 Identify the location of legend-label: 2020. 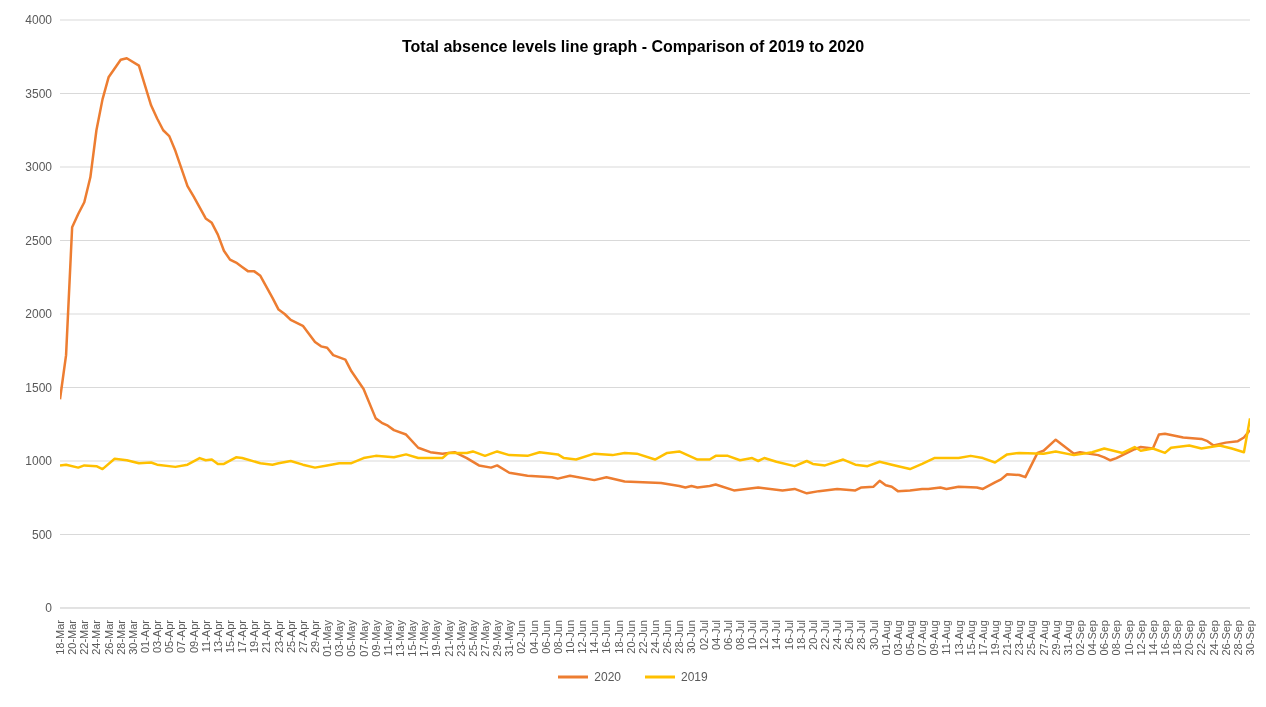
(607, 677).